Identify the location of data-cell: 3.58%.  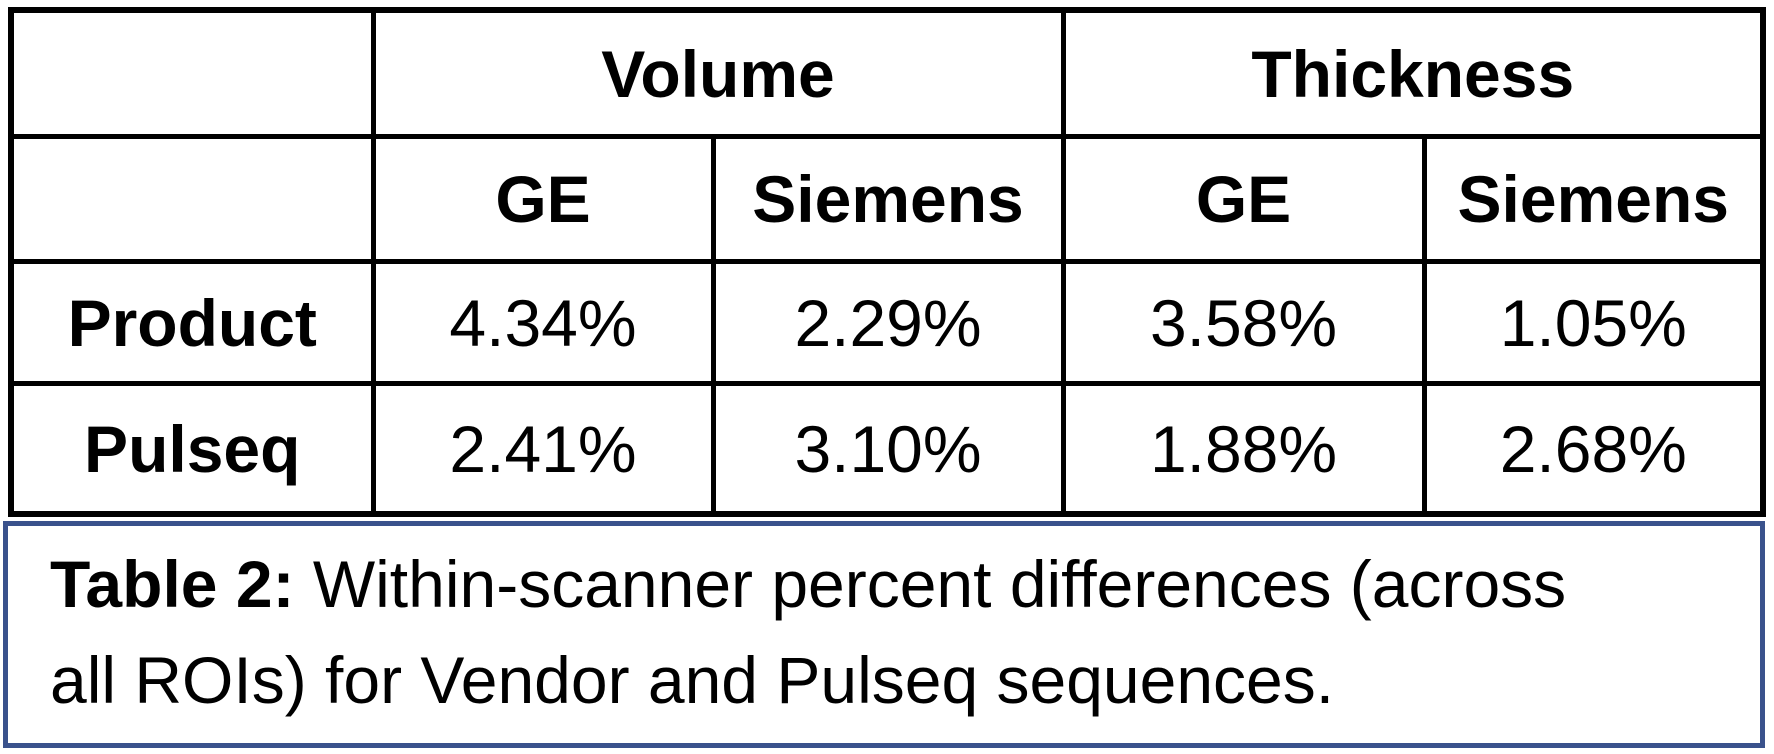
(1243, 322).